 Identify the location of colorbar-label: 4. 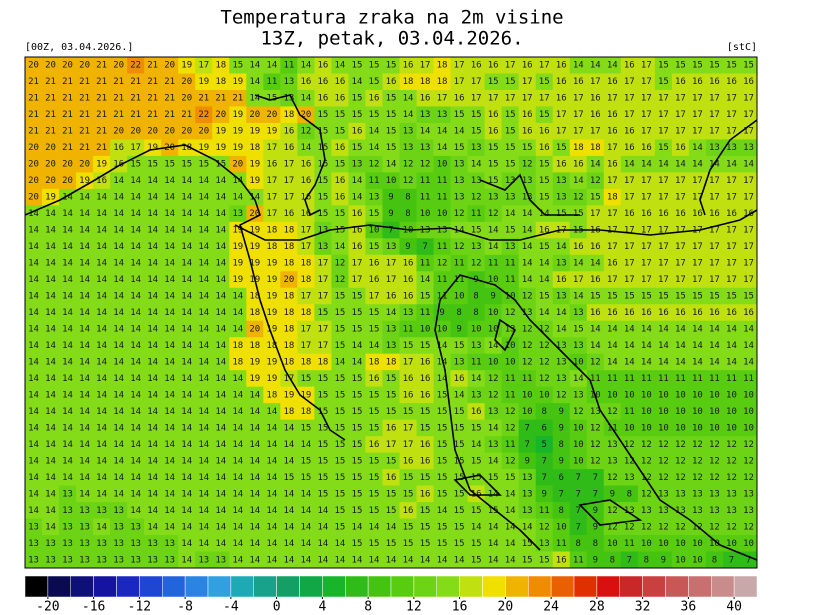
(322, 607).